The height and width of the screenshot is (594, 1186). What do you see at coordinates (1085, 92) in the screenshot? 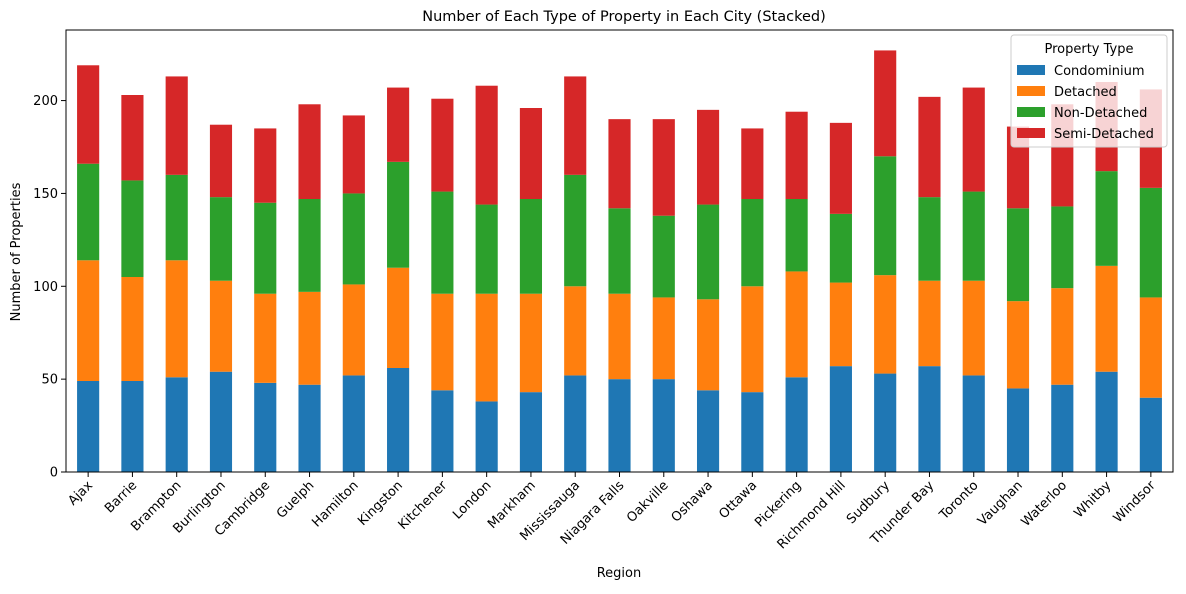
I see `legend-label-detached: Detached` at bounding box center [1085, 92].